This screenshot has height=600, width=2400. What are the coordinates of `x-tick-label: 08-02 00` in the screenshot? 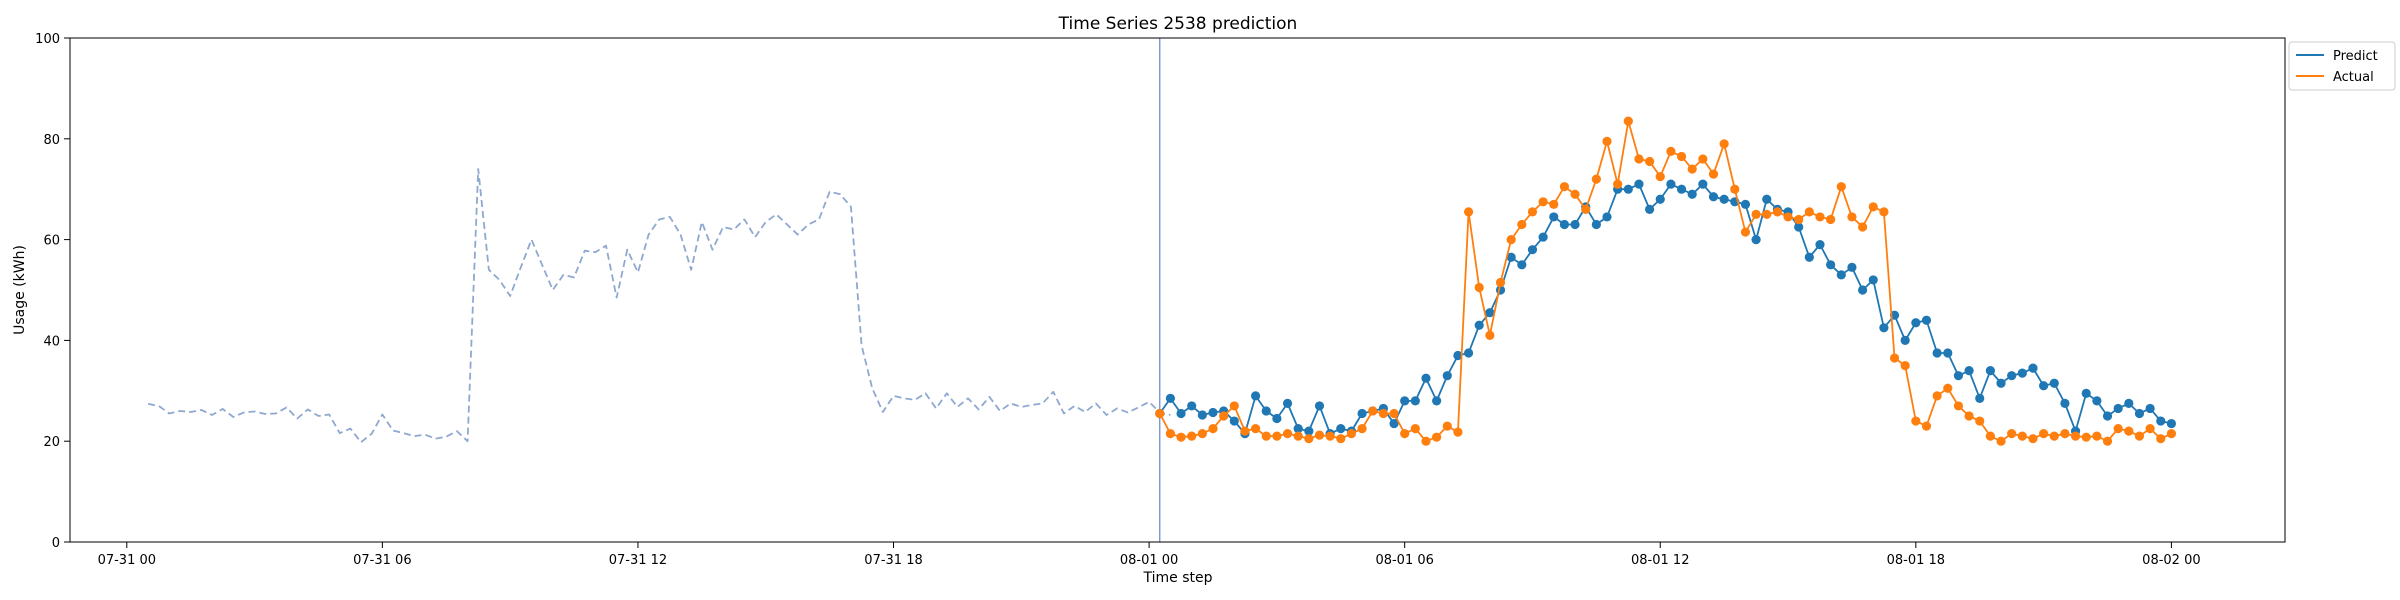 It's located at (2171, 560).